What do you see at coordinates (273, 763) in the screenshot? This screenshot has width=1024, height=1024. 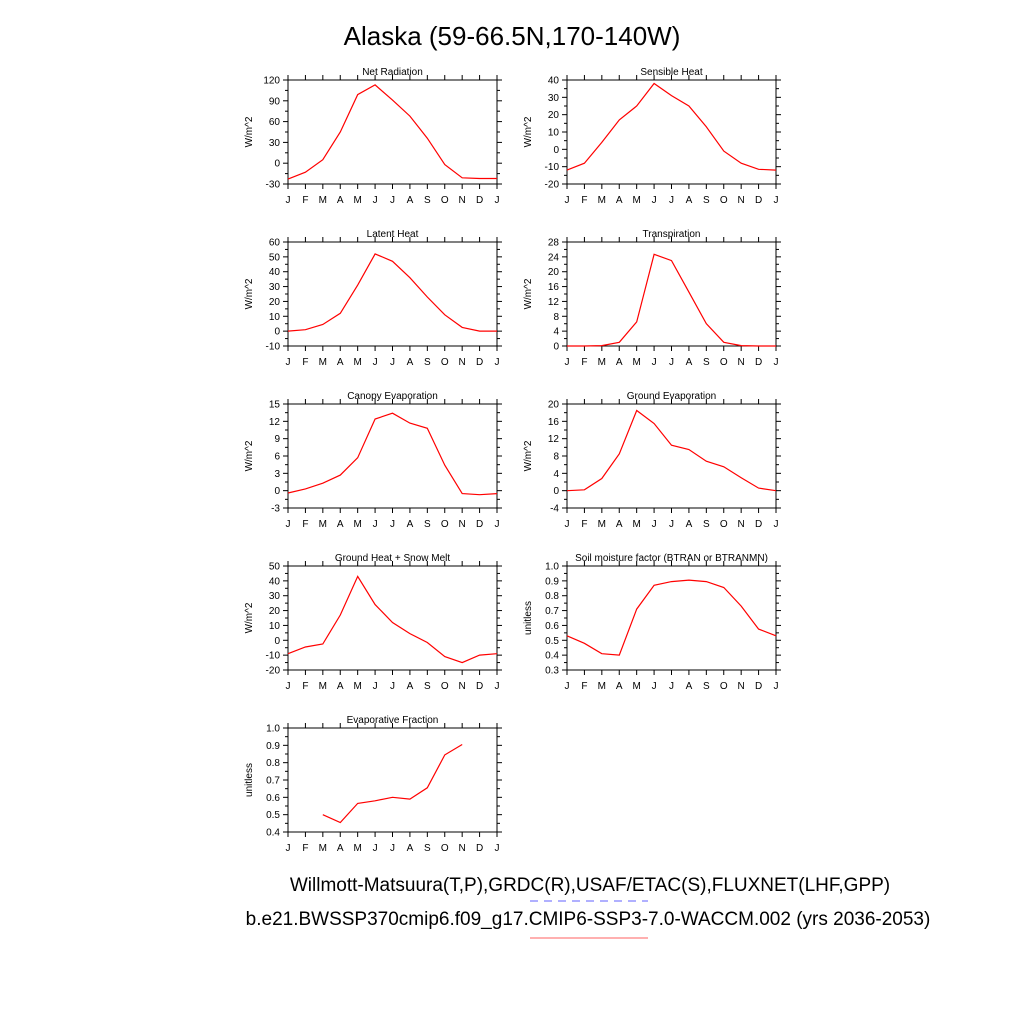 I see `y-tick-label: 0.8` at bounding box center [273, 763].